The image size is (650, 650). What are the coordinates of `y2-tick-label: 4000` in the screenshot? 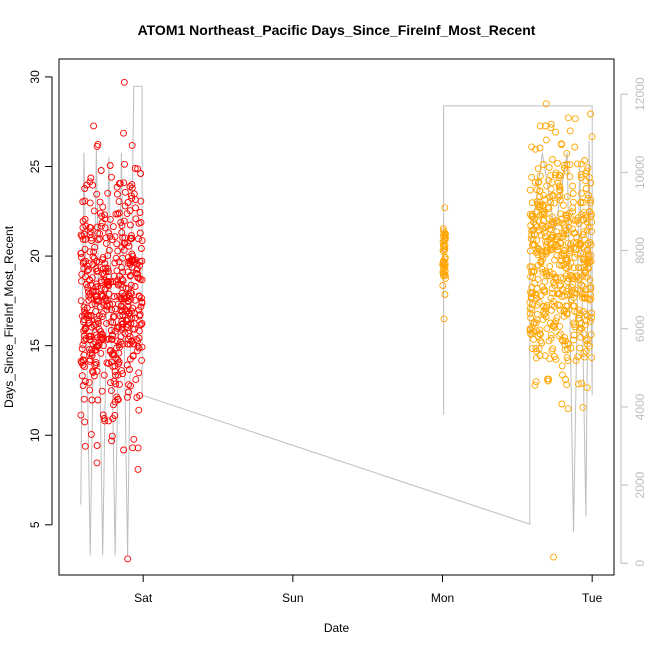 It's located at (640, 406).